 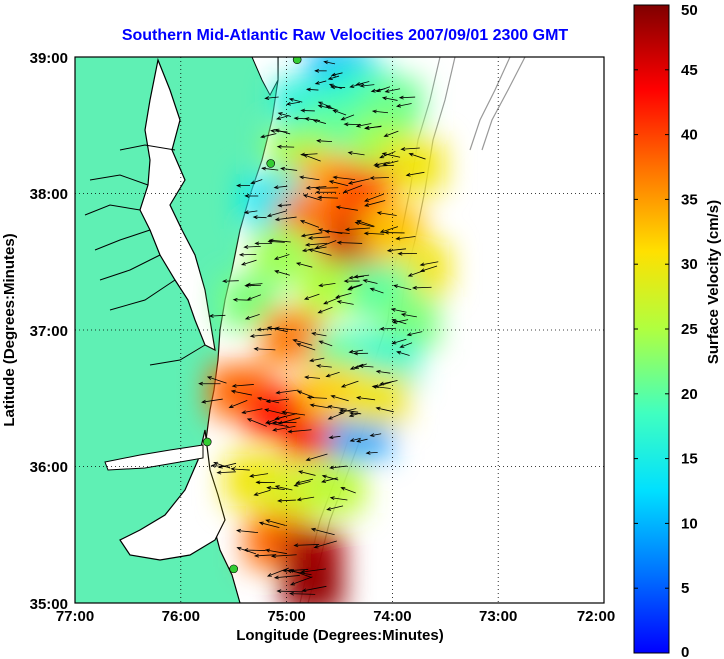 I want to click on pamlico-sound, so click(x=172, y=495).